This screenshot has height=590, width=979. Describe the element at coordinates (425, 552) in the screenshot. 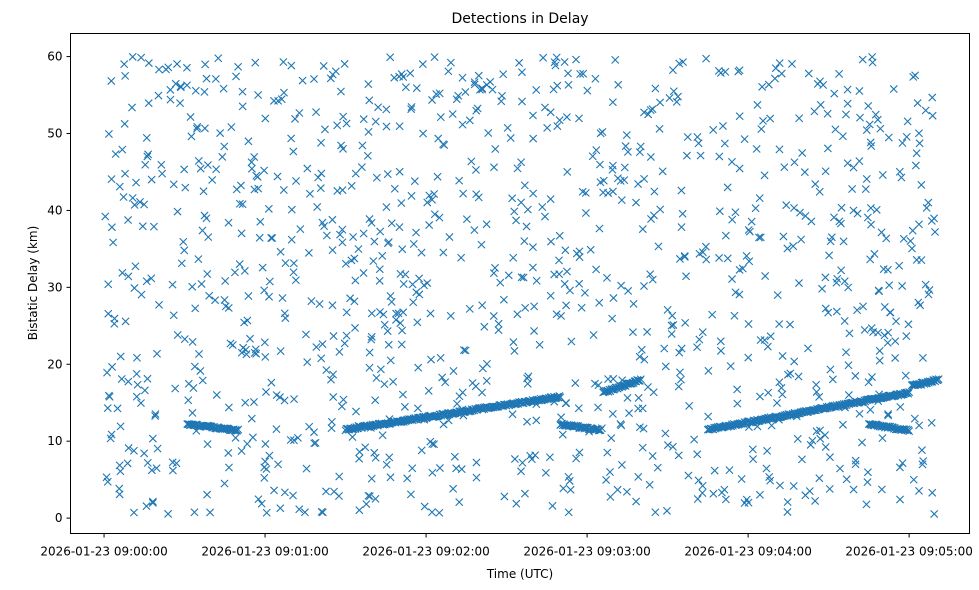

I see `x-tick-label-2: 2026-01-23 09:02:00` at that location.